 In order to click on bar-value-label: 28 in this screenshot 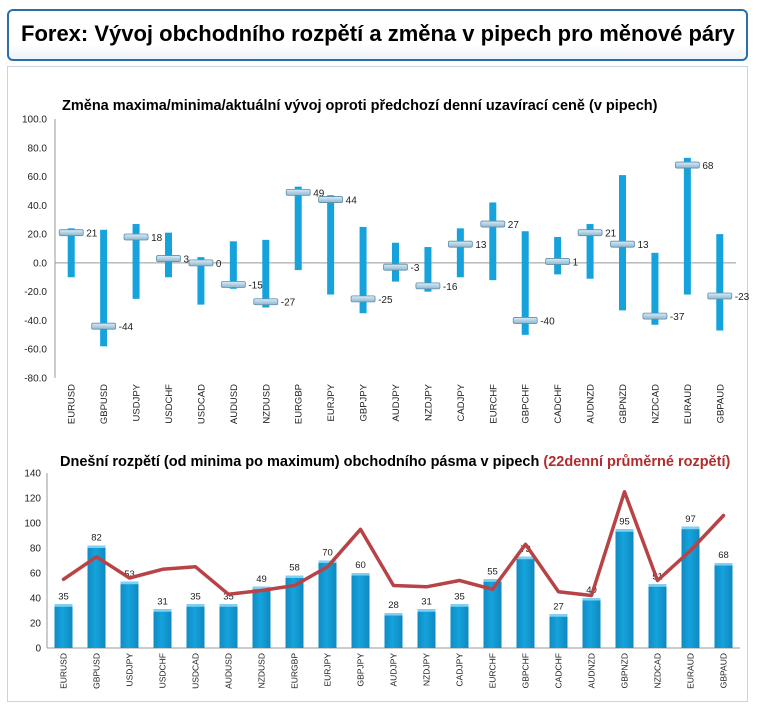, I will do `click(393, 605)`.